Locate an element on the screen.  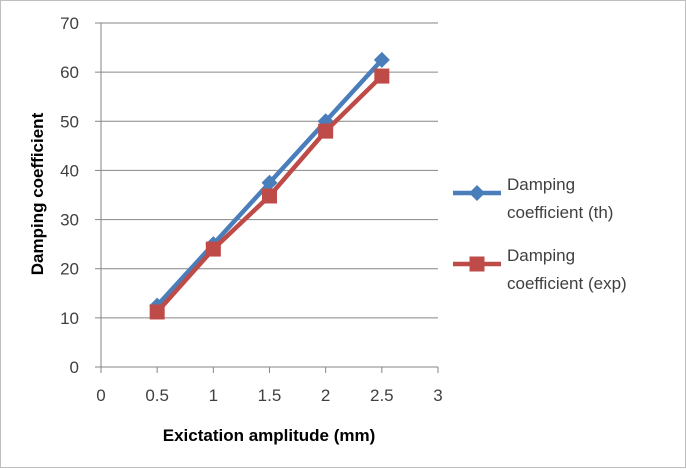
legend-marker-exp is located at coordinates (477, 264).